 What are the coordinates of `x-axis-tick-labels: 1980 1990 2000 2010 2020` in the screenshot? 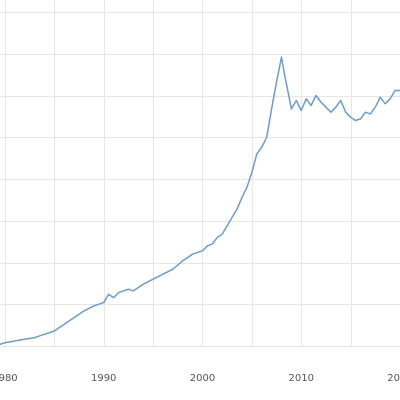 It's located at (200, 378).